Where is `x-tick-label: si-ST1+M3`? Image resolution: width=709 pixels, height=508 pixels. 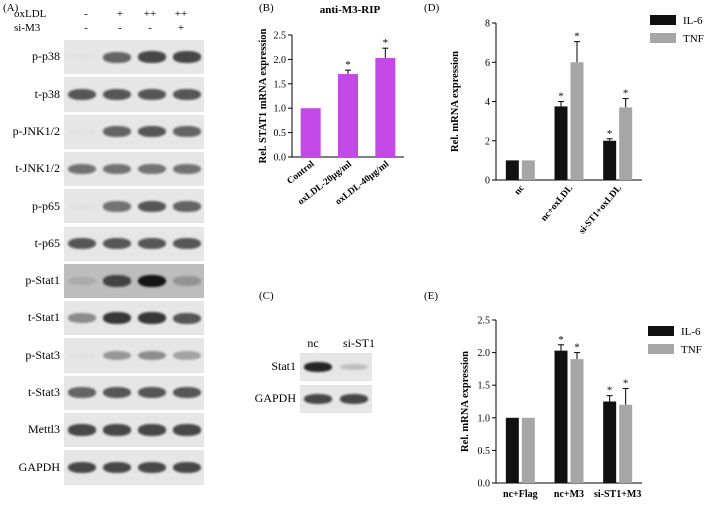
x-tick-label: si-ST1+M3 is located at coordinates (617, 494).